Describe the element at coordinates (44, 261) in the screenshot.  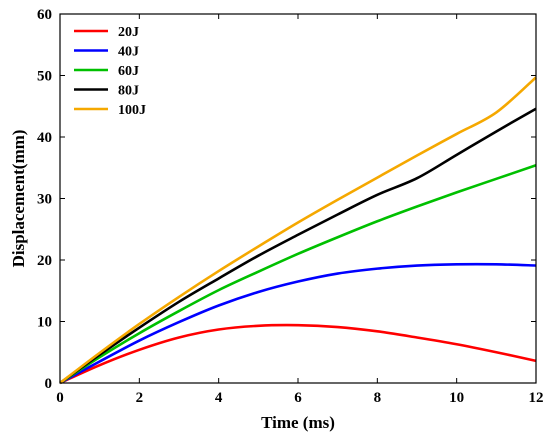
I see `y-tick-label: 20` at that location.